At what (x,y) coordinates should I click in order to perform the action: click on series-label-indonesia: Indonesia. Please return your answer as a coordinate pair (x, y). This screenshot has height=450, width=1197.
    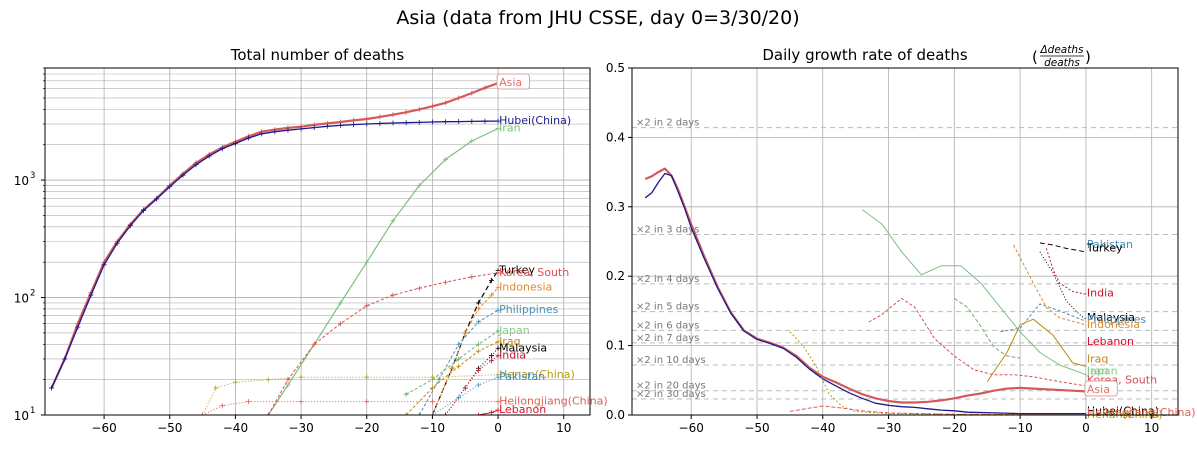
    Looking at the image, I should click on (525, 286).